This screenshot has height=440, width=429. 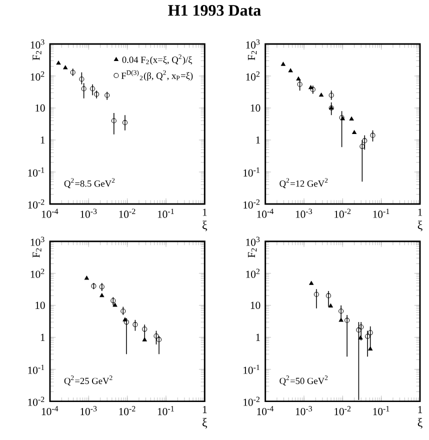 What do you see at coordinates (157, 59) in the screenshot?
I see `legend-label: 0.04 F$_{2}$(x=ξ, Q$^{2}$)/ξ` at bounding box center [157, 59].